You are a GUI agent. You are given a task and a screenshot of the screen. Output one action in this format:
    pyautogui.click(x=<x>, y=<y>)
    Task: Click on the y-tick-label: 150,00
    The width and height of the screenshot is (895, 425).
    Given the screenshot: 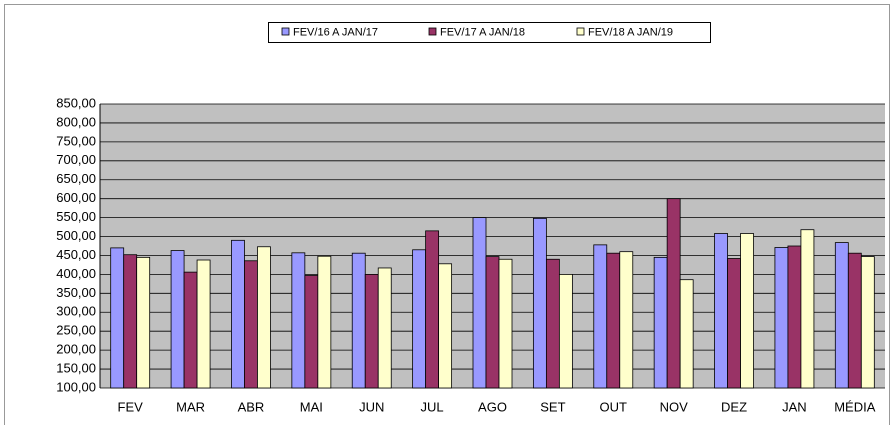 What is the action you would take?
    pyautogui.click(x=76, y=368)
    